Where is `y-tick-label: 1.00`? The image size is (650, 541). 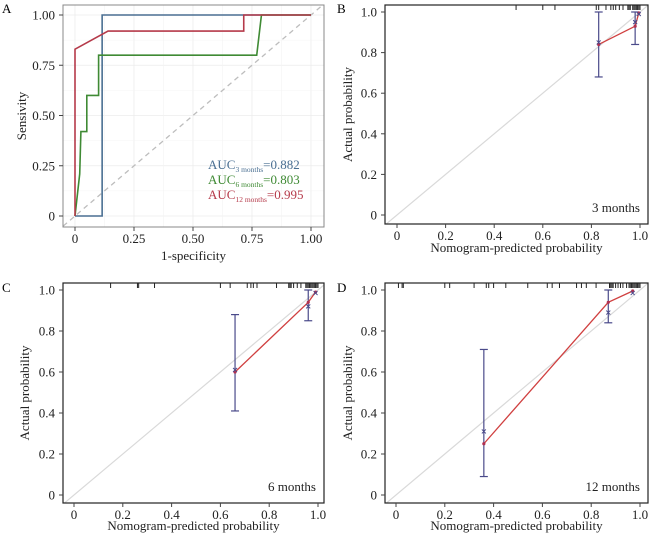
y-tick-label: 1.00 is located at coordinates (43, 15).